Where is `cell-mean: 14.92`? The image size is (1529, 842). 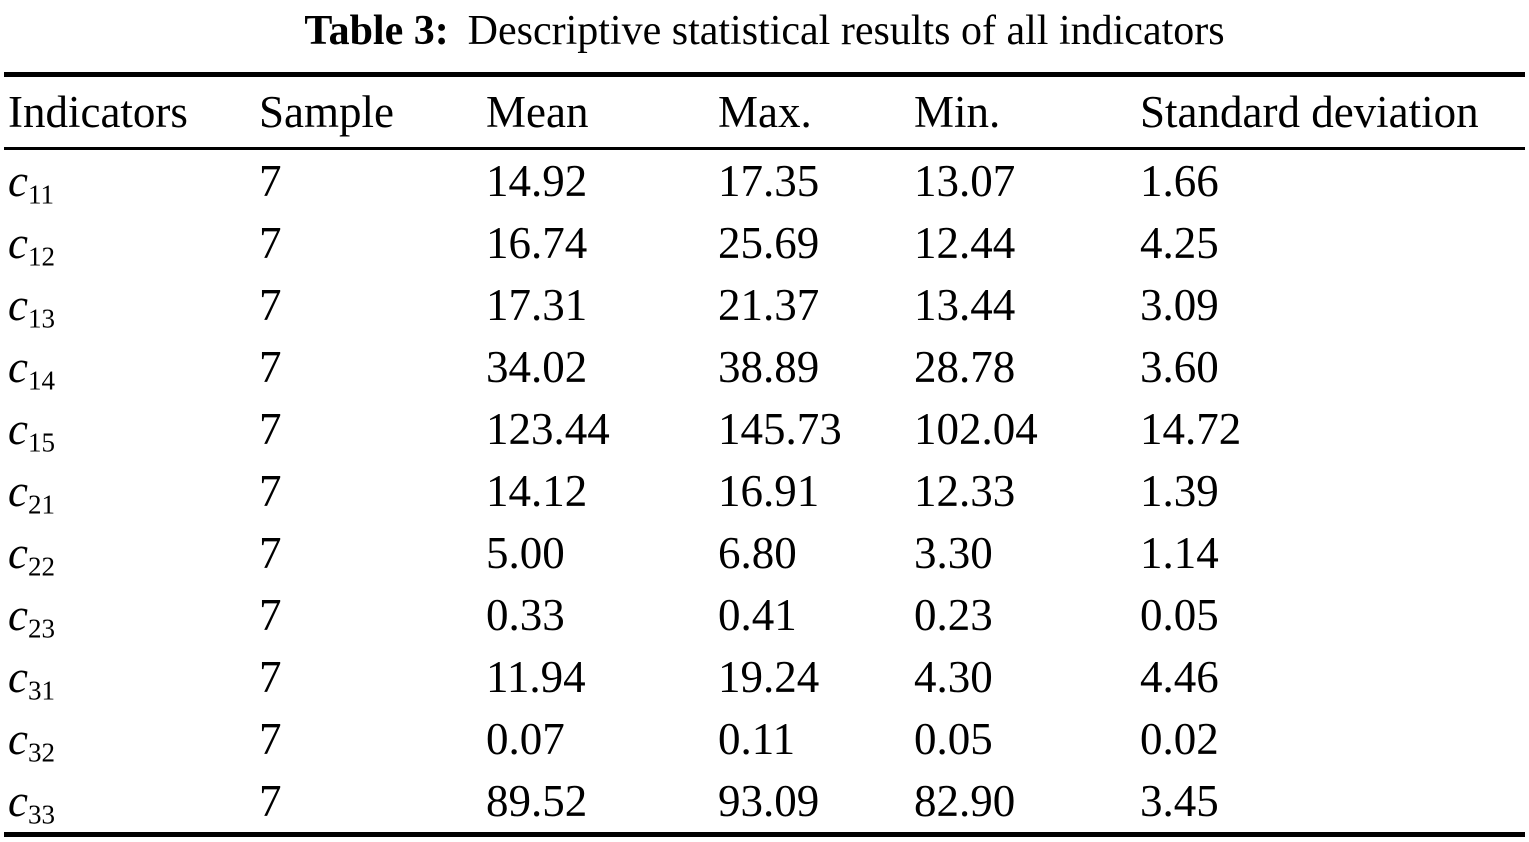 cell-mean: 14.92 is located at coordinates (537, 181).